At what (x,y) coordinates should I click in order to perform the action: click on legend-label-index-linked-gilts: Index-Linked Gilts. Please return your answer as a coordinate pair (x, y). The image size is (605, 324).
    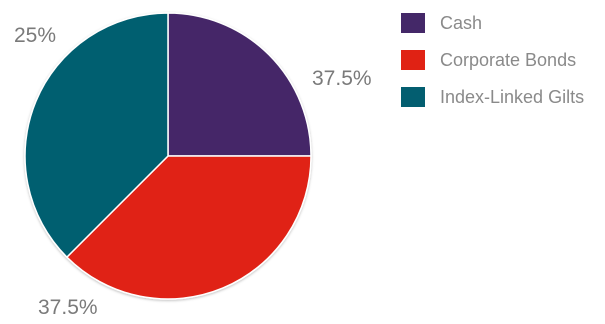
    Looking at the image, I should click on (512, 96).